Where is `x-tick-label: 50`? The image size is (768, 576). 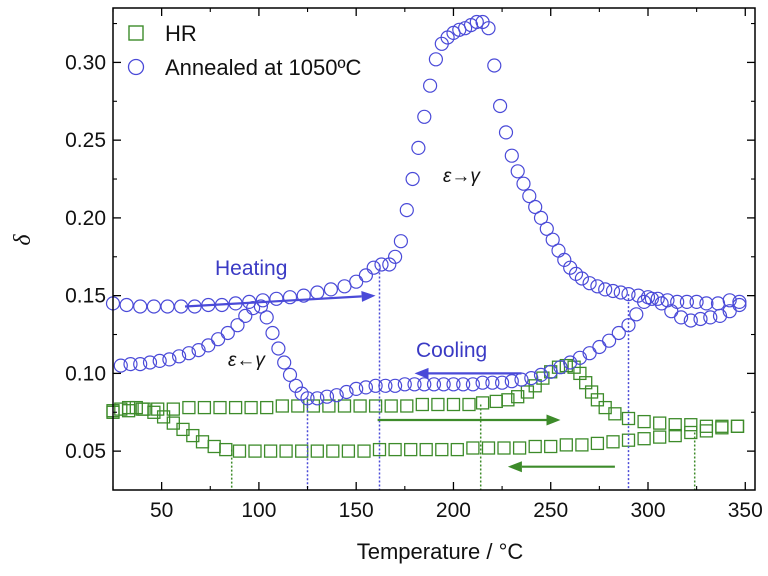 x-tick-label: 50 is located at coordinates (161, 510).